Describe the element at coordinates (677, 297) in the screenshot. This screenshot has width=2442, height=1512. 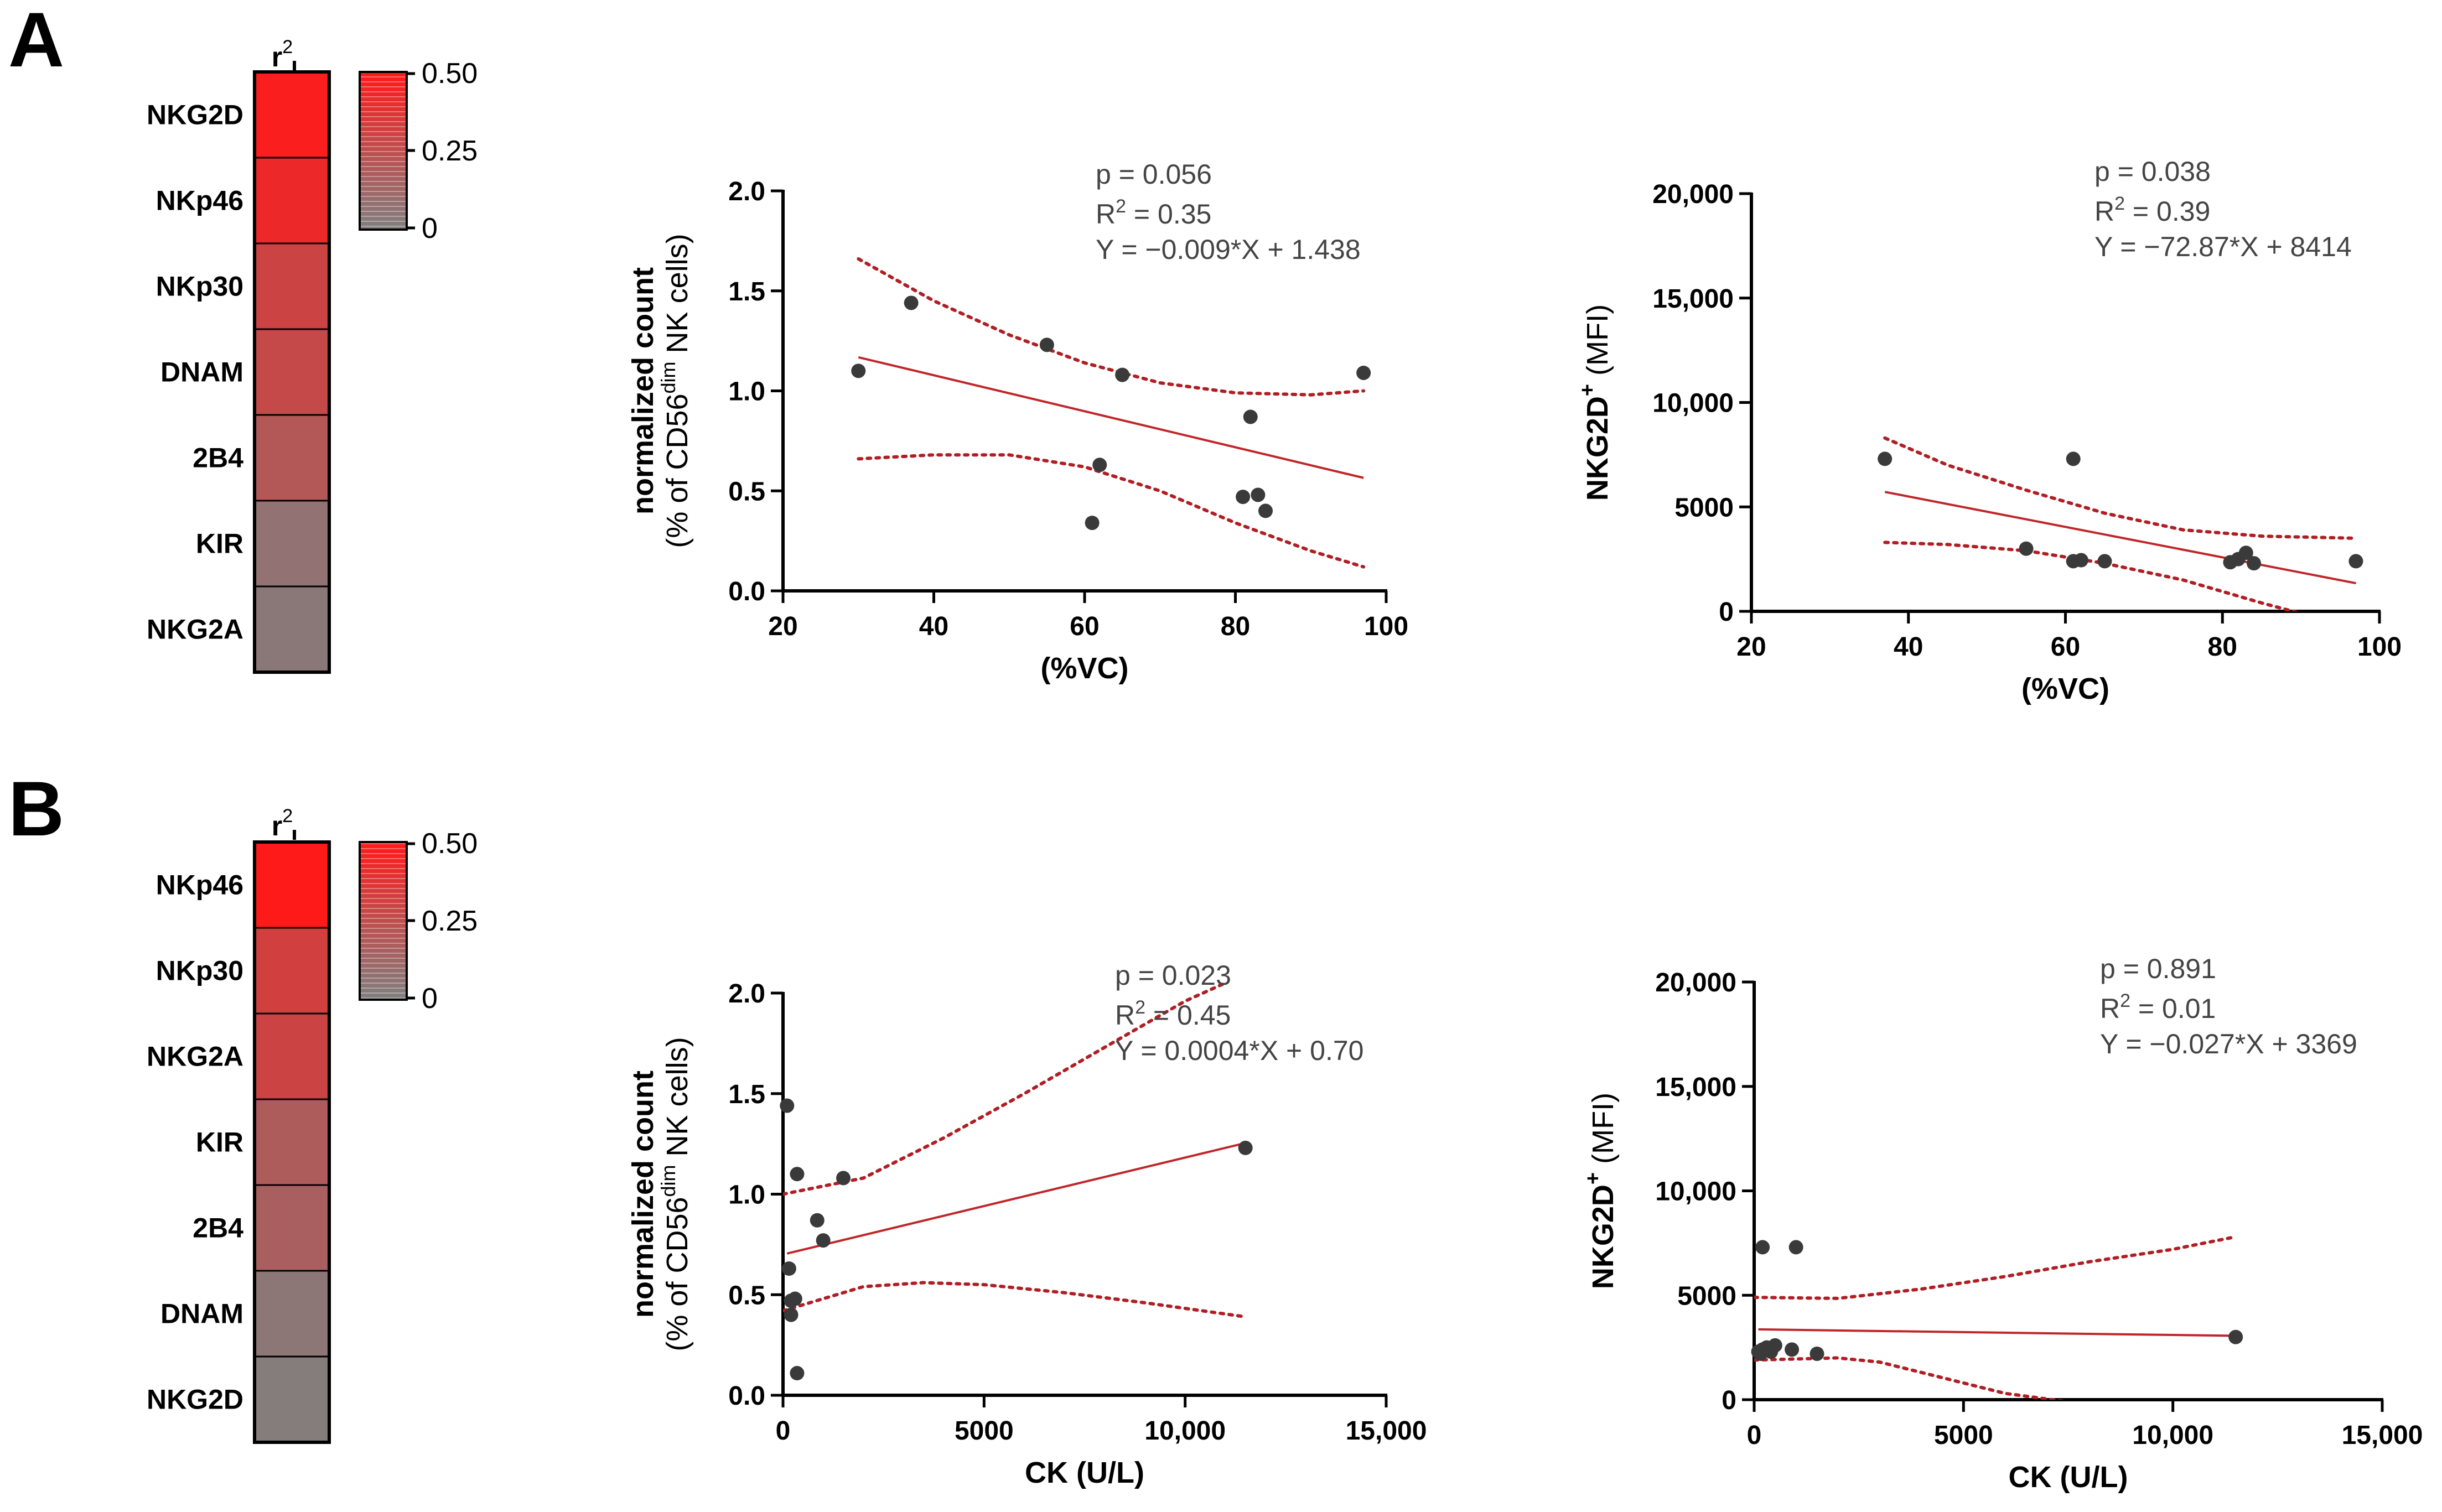
I see `y-axis-subtitle-part: NK cells)` at that location.